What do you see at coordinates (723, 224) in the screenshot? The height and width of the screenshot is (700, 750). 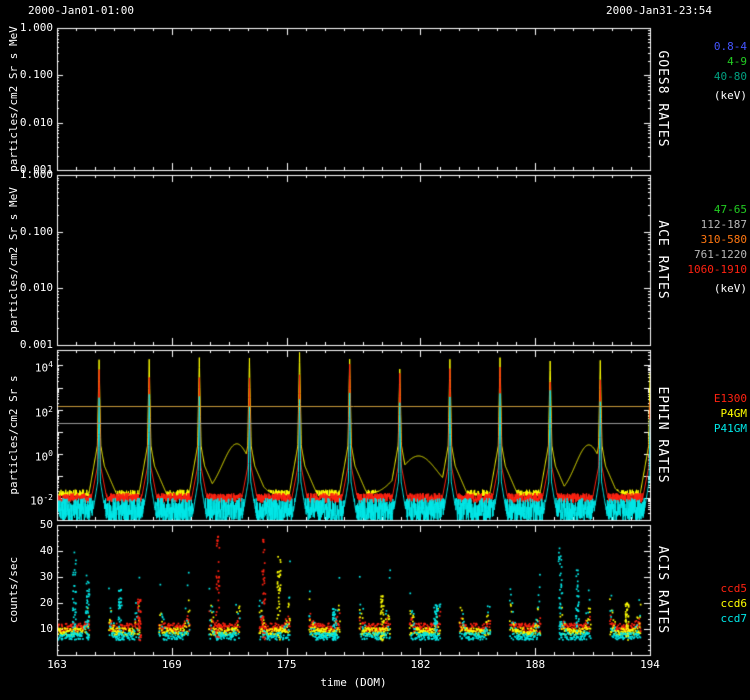 I see `legend-ace-112-187: 112-187` at bounding box center [723, 224].